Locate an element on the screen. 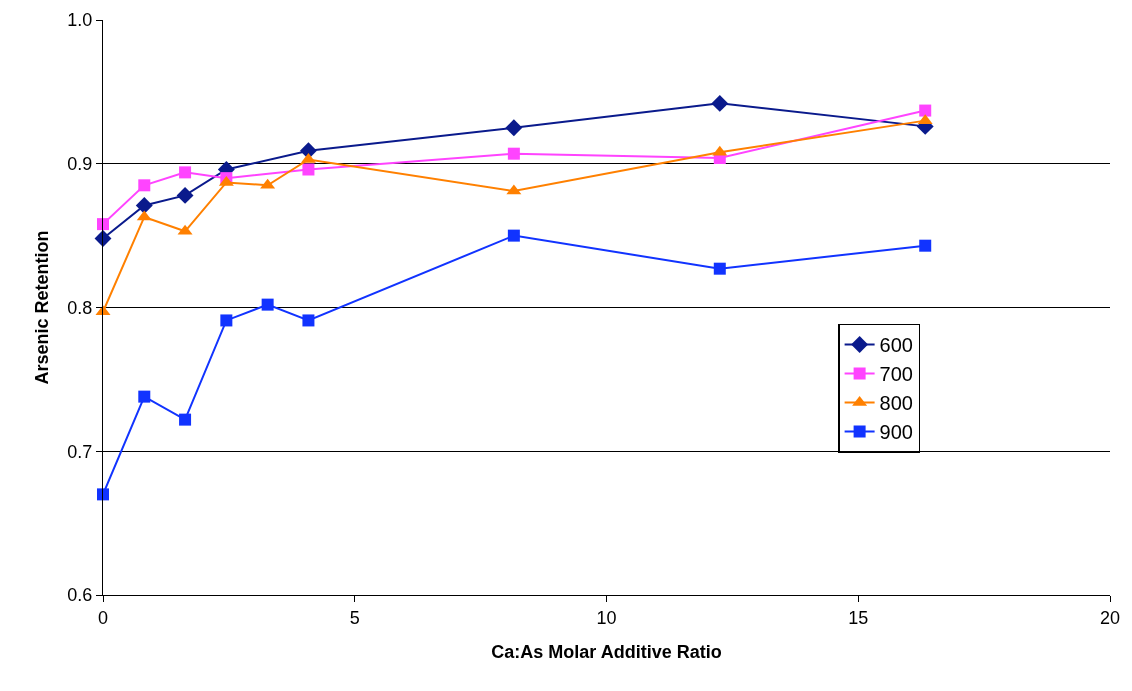 The height and width of the screenshot is (691, 1132). y-tick-label: 0.9 is located at coordinates (80, 164).